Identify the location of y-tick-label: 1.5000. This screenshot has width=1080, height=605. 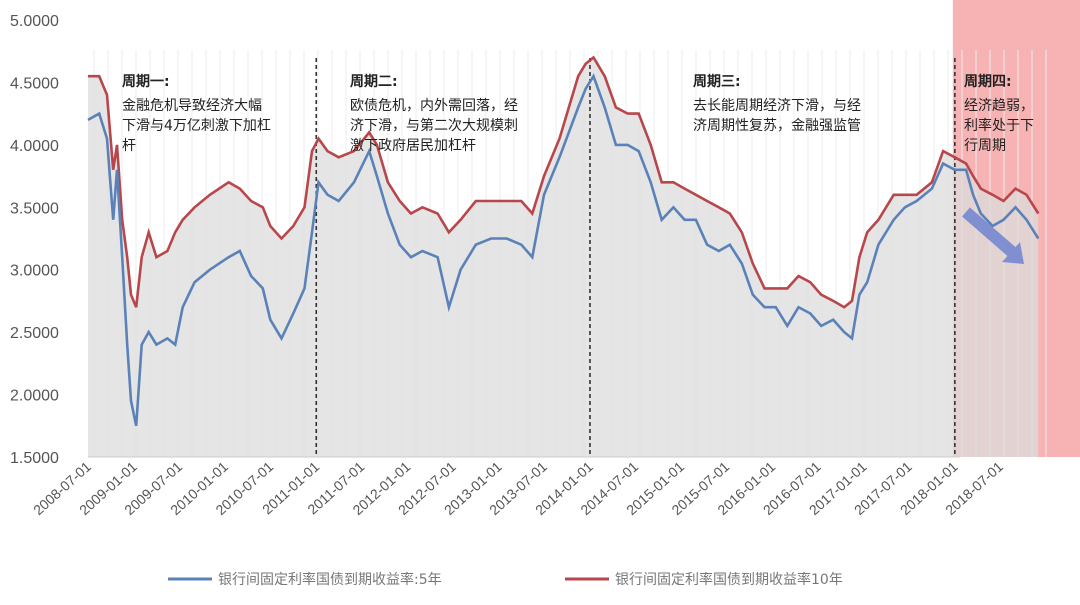
(34, 458).